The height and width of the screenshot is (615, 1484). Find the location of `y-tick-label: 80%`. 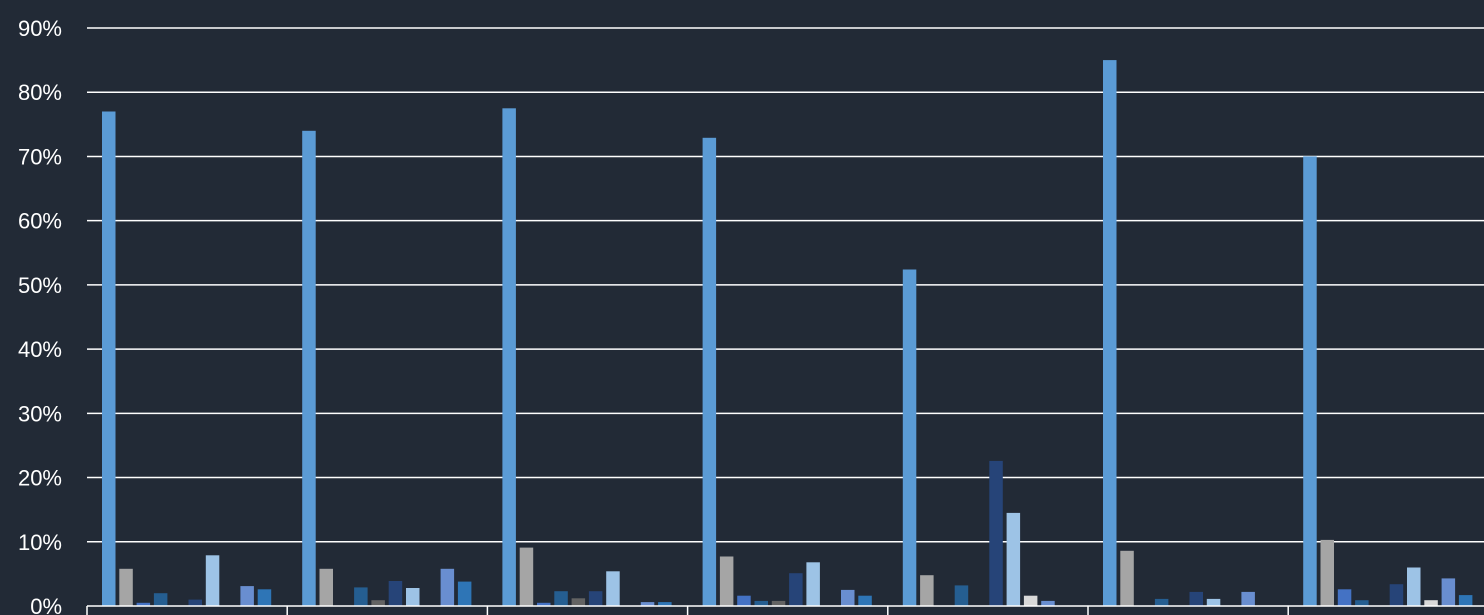

y-tick-label: 80% is located at coordinates (40, 92).